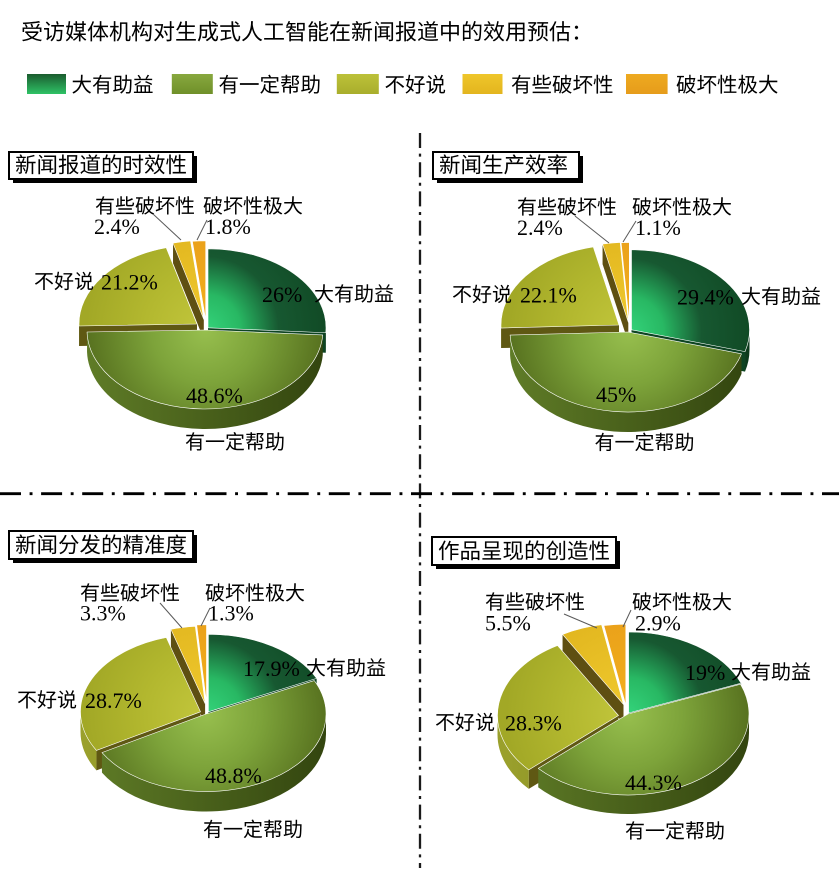 The width and height of the screenshot is (839, 873). I want to click on svg-text: 1.1%, so click(658, 227).